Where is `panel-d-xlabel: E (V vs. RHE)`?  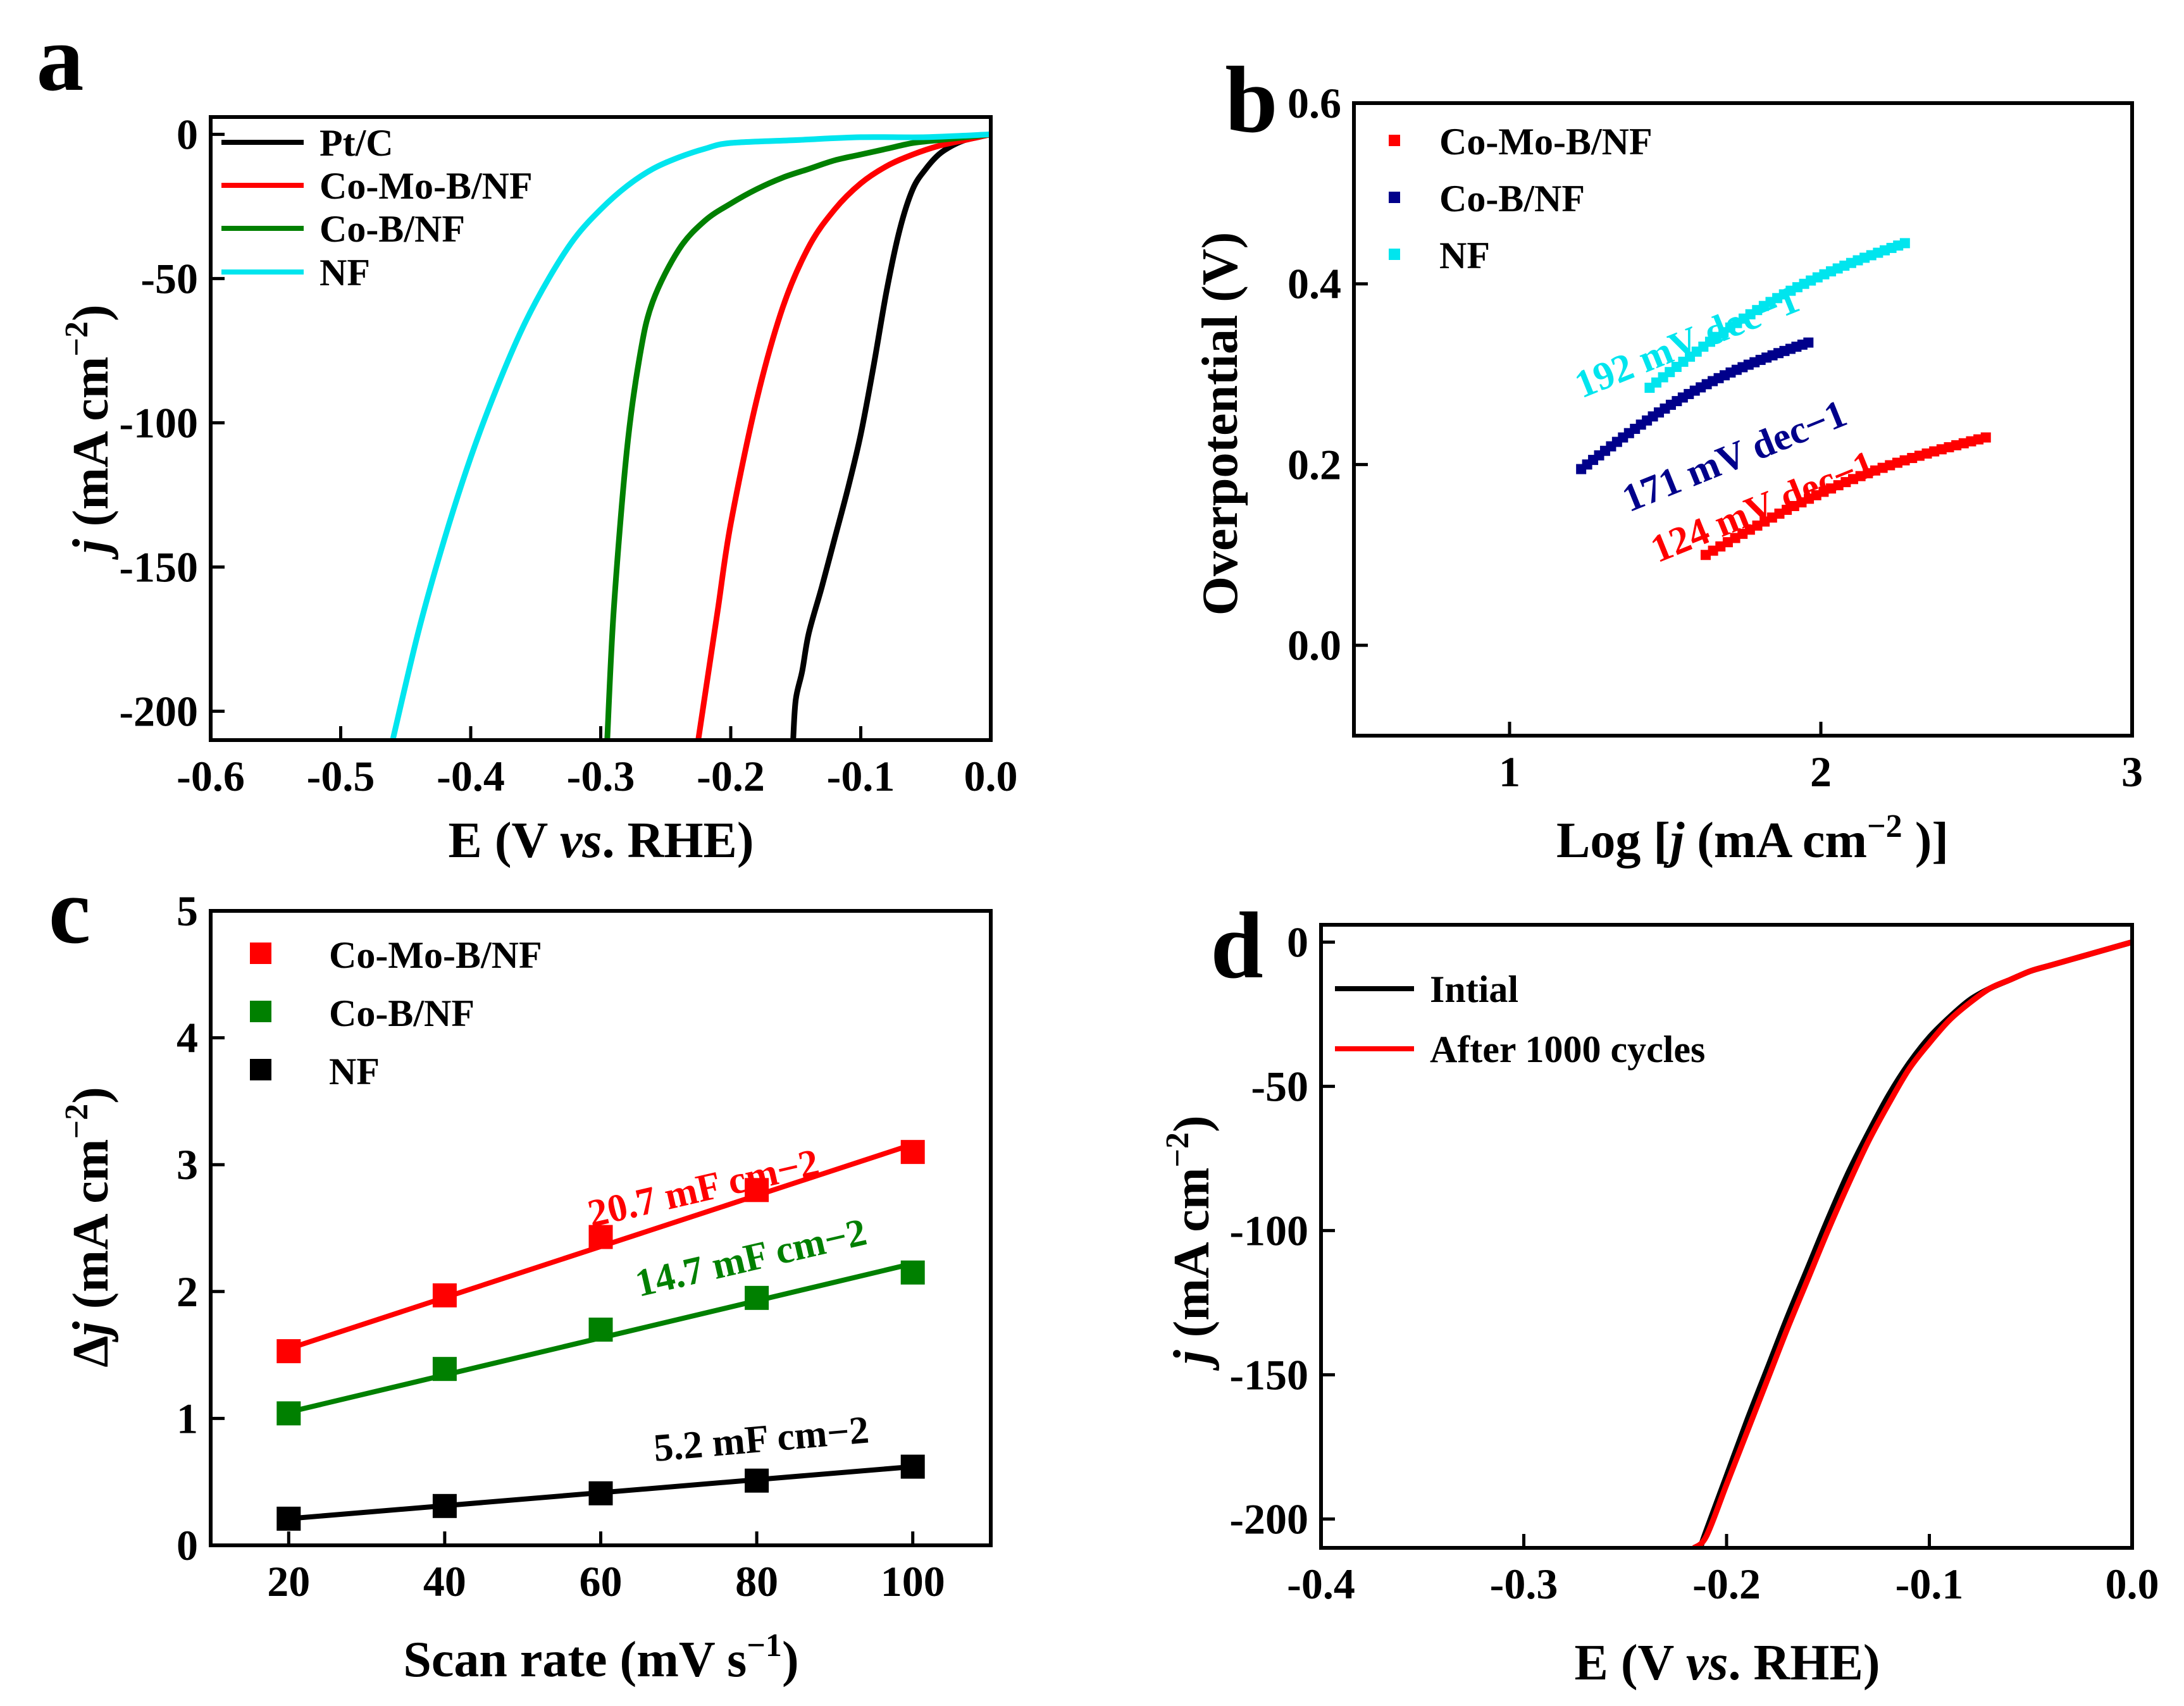
panel-d-xlabel: E (V vs. RHE) is located at coordinates (1727, 1663).